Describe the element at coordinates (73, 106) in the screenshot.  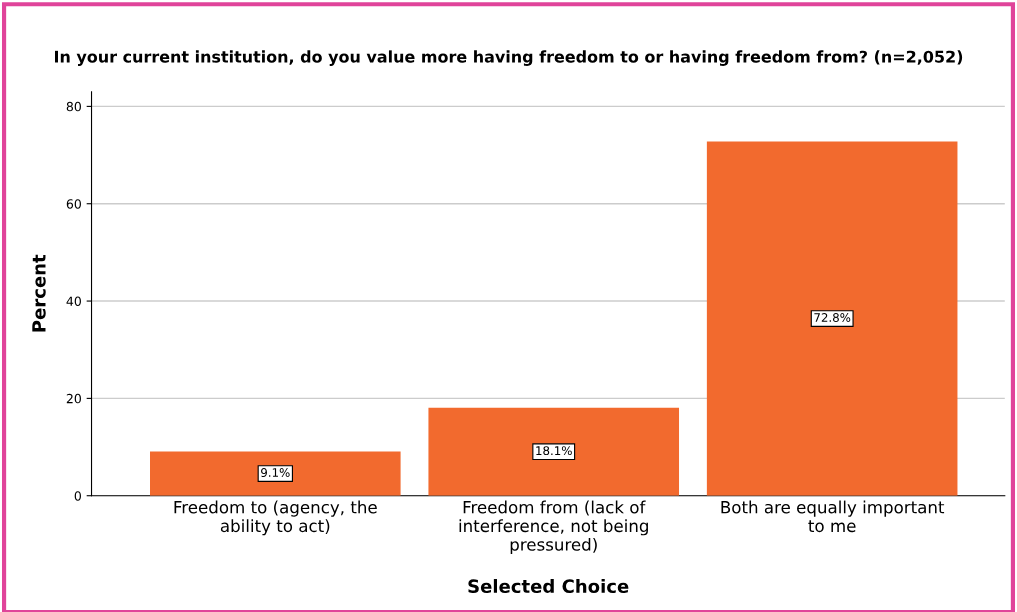
I see `y-tick-label: 80` at that location.